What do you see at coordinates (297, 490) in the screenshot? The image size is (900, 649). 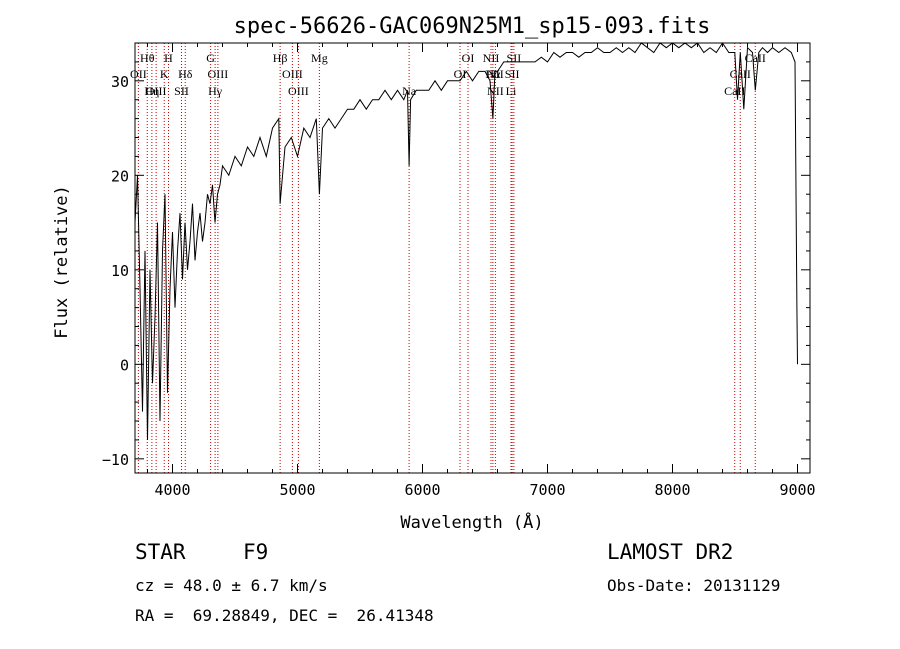 I see `x-tick-label: 5000` at bounding box center [297, 490].